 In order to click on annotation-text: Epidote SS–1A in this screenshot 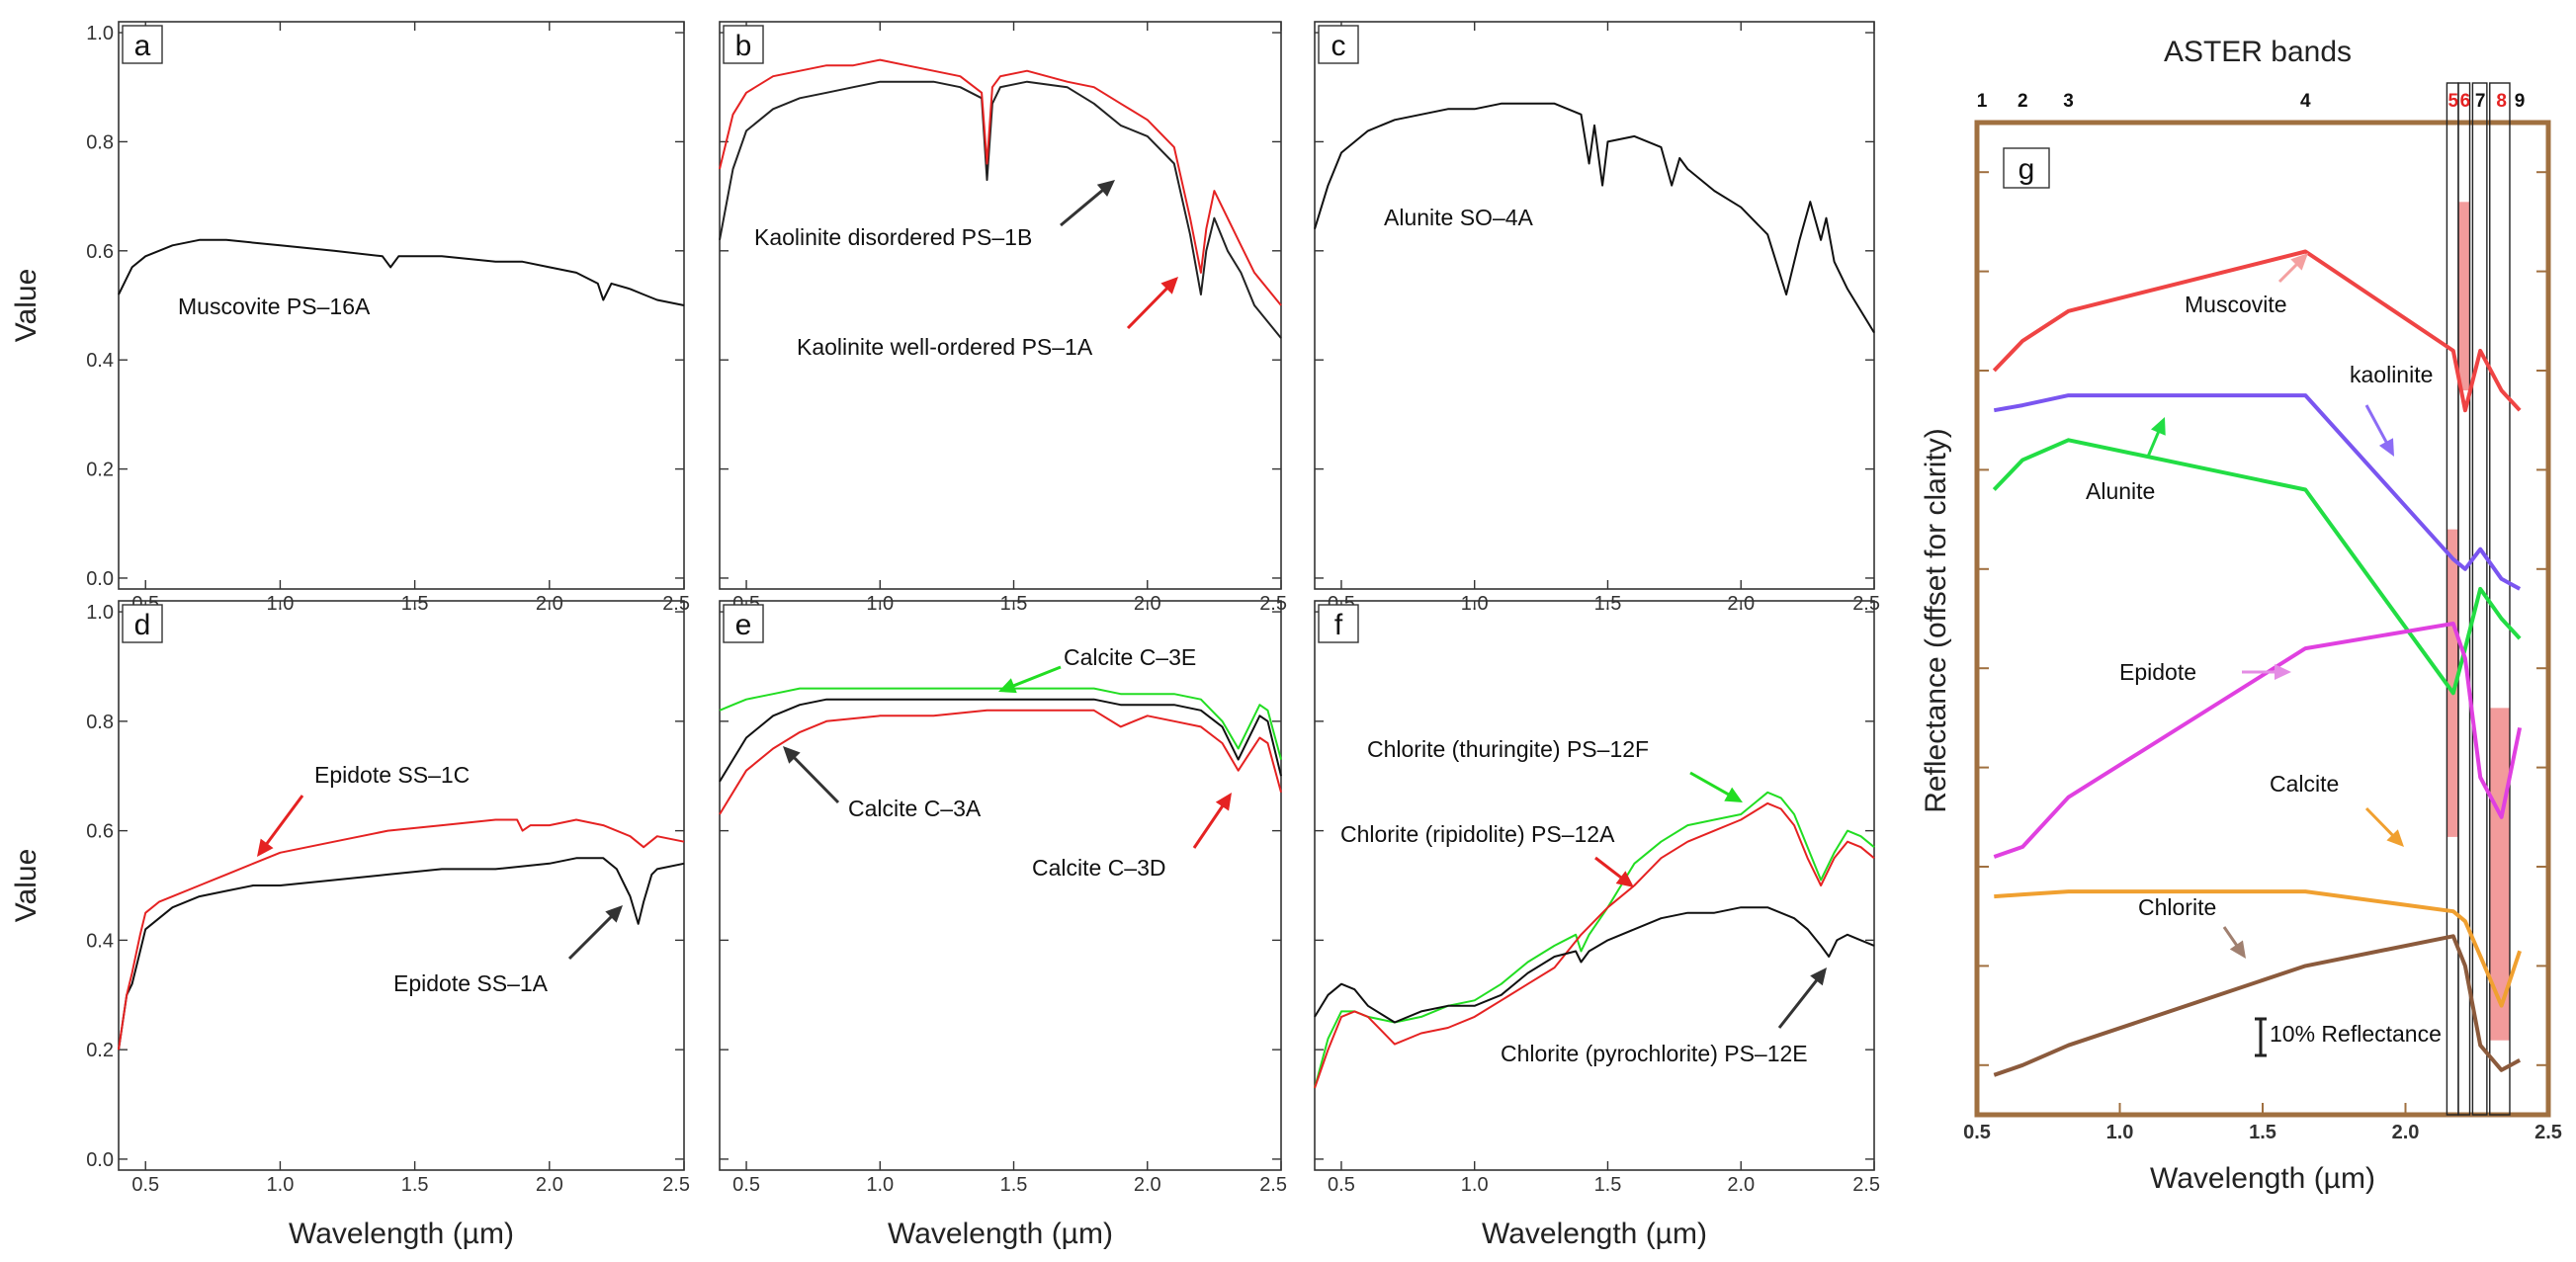, I will do `click(471, 983)`.